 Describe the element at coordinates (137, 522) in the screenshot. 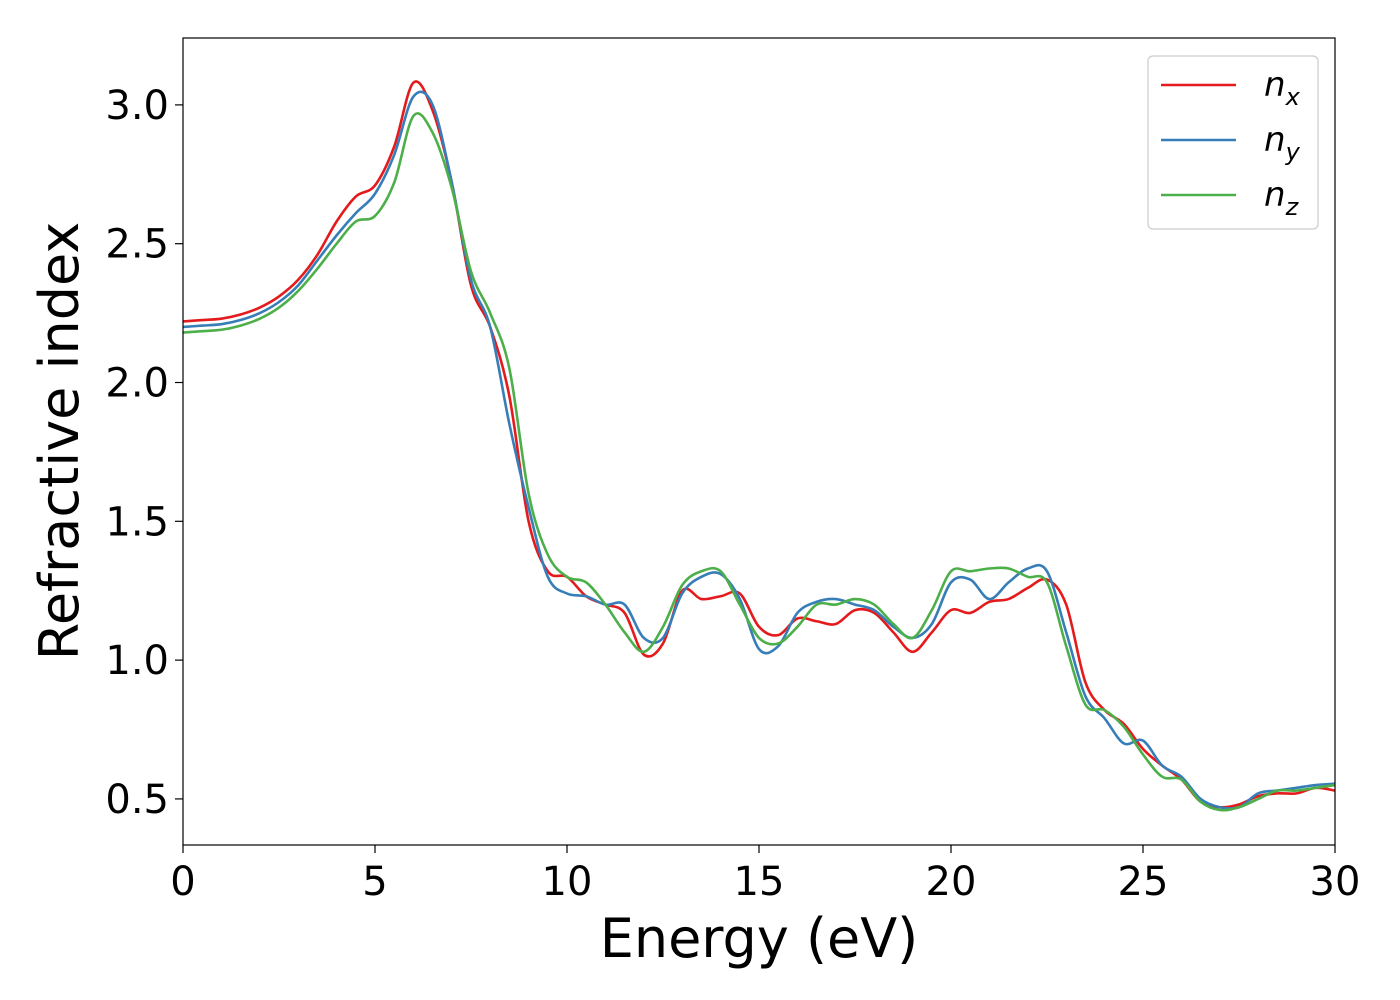

I see `y-tick-label: 1.5` at that location.